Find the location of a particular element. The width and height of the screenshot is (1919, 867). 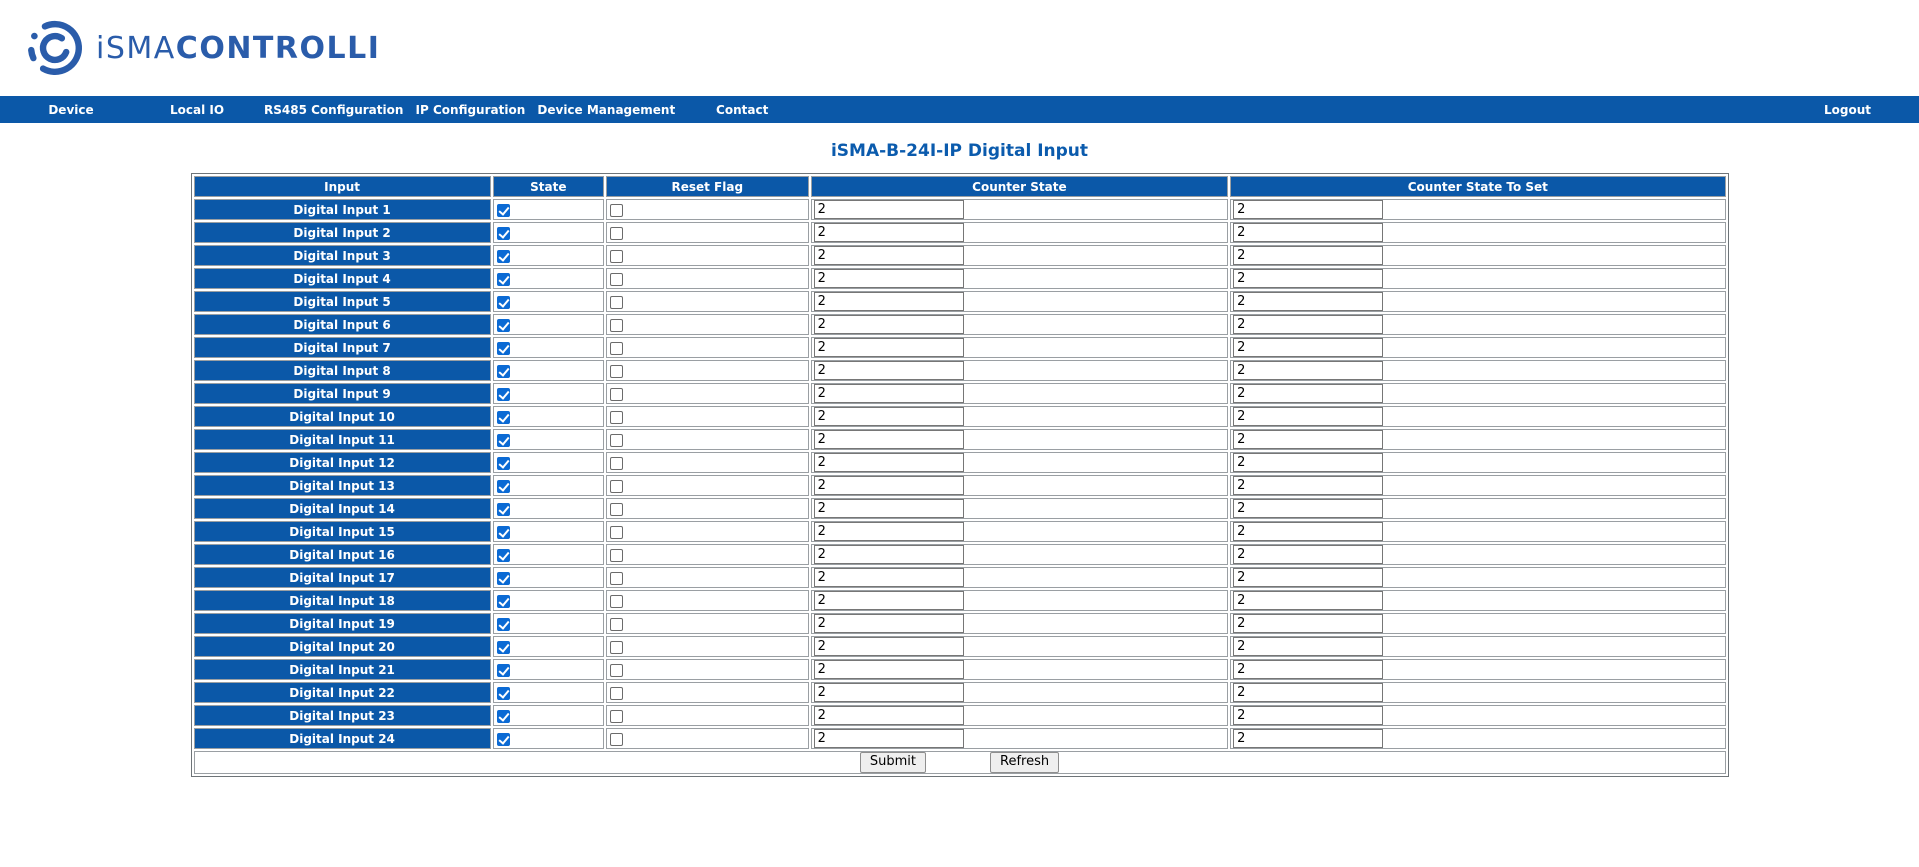

nav-item-device: Device is located at coordinates (71, 109).